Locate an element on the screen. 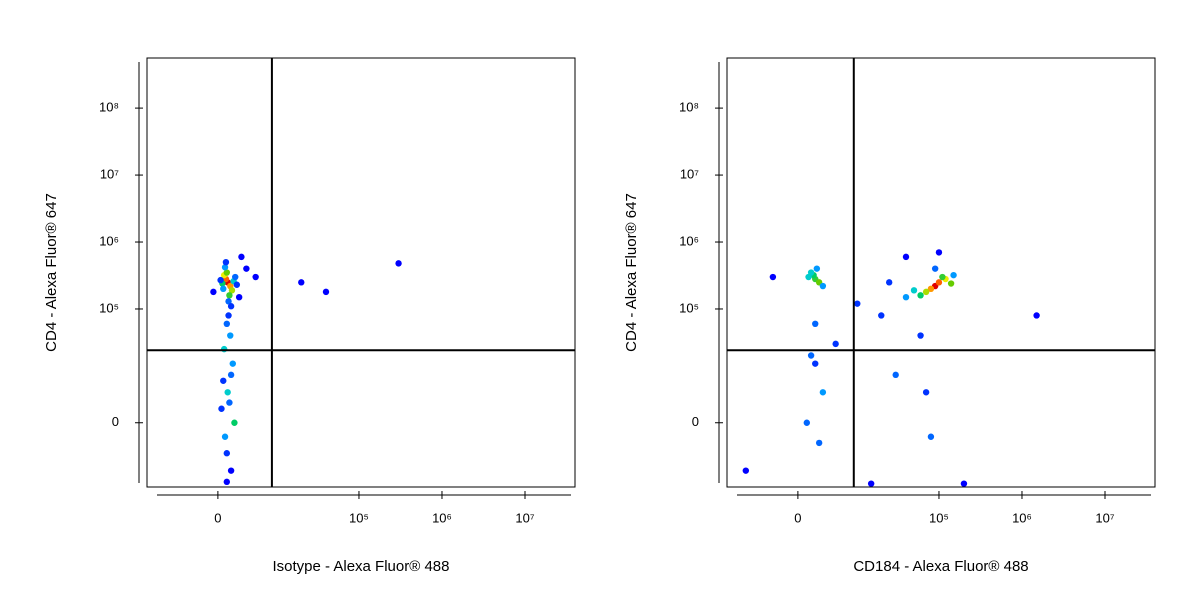  x-axis-label: CD184 - Alexa Fluor® 488 is located at coordinates (940, 566).